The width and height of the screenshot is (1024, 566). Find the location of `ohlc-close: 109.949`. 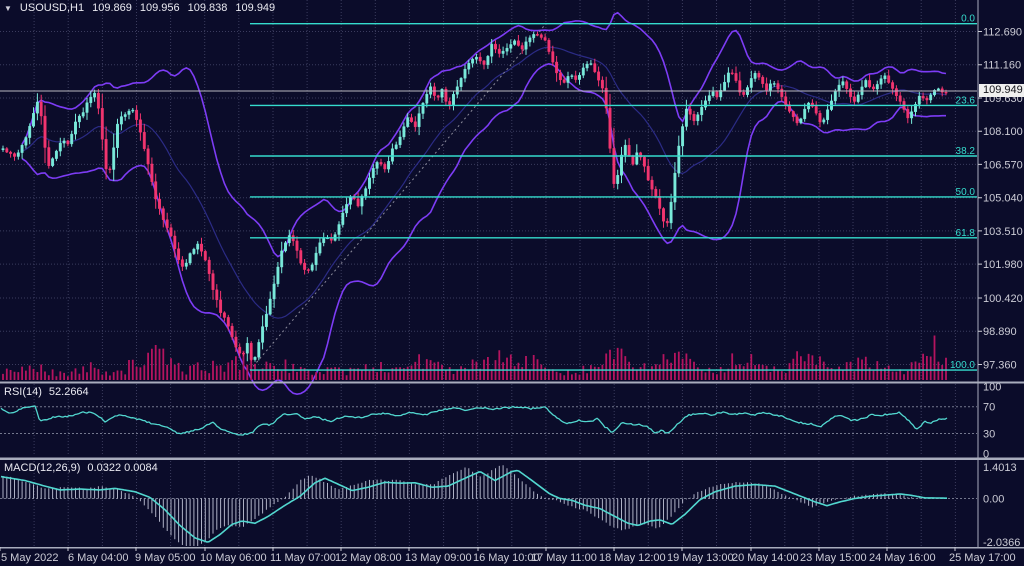

ohlc-close: 109.949 is located at coordinates (255, 8).